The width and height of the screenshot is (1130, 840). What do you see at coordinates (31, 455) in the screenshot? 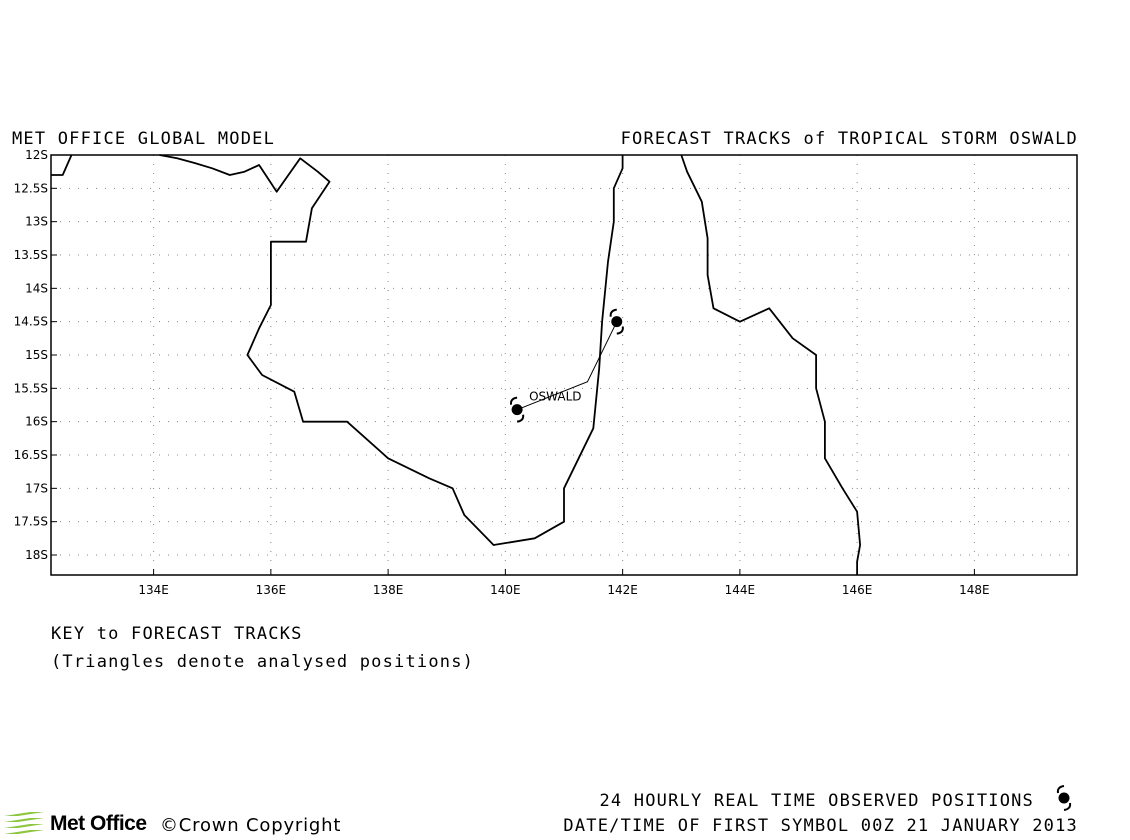
I see `lat-tick-label: 16.5S` at bounding box center [31, 455].